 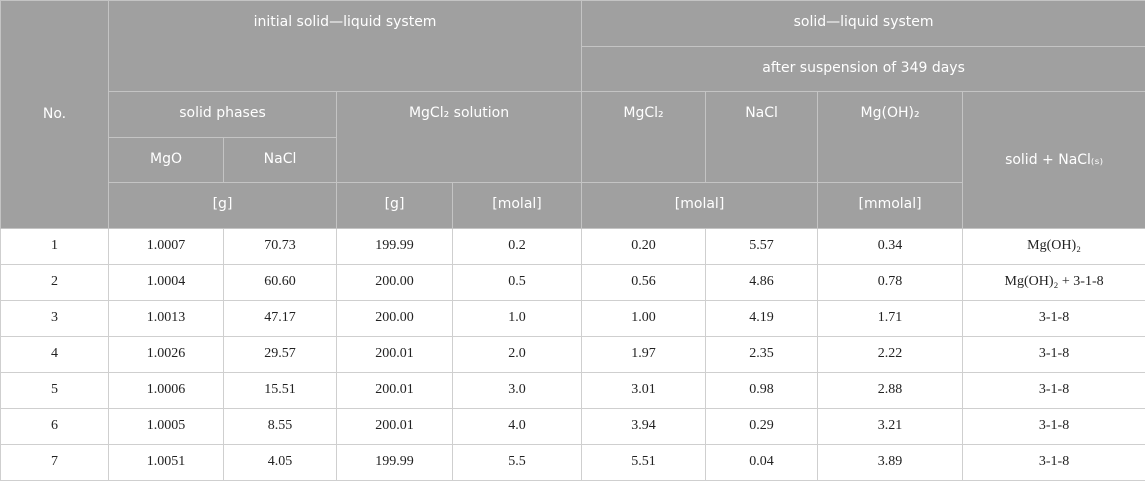 I want to click on header-cell: No., so click(x=54, y=114).